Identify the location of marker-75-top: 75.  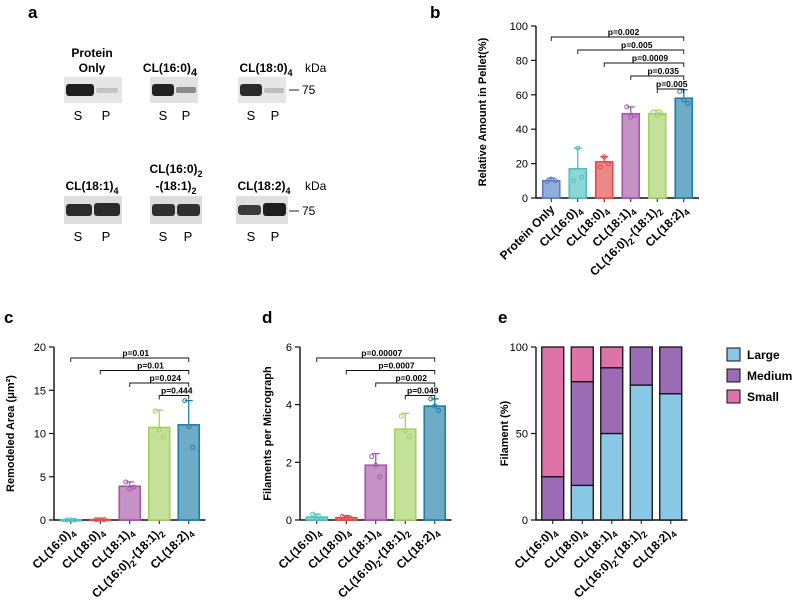
(309, 90).